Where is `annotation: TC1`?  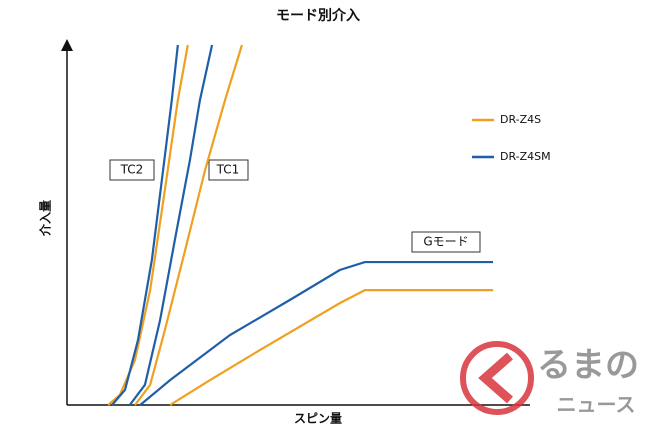 annotation: TC1 is located at coordinates (228, 170).